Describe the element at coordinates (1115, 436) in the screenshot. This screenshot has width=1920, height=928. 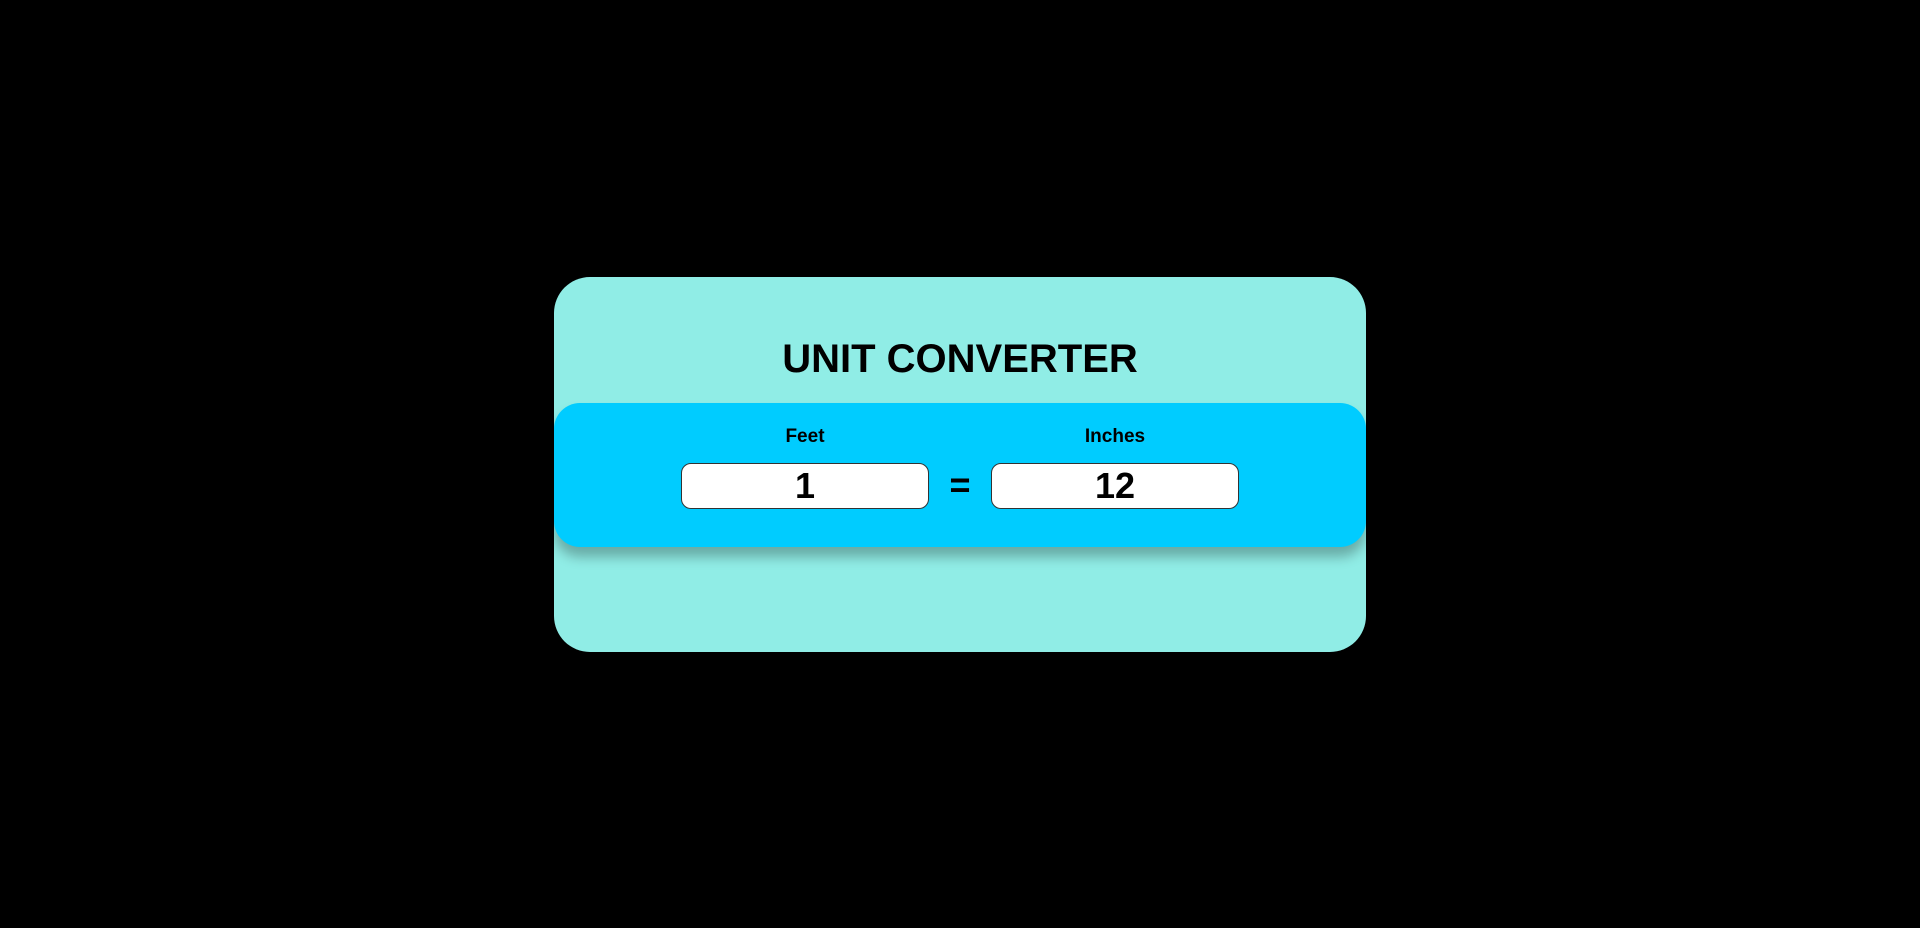
I see `to-unit-label: Inches` at that location.